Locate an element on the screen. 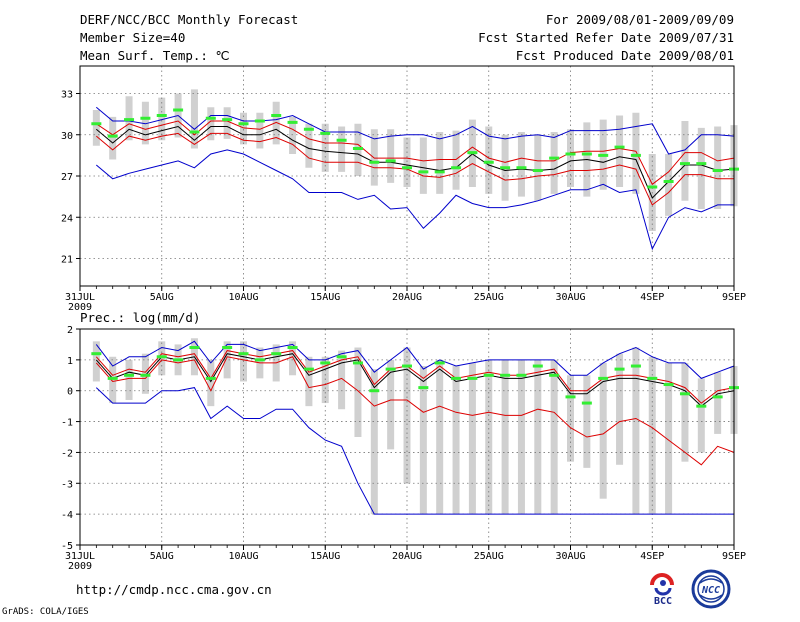 This screenshot has height=622, width=800. y-tick-label: 1 is located at coordinates (70, 361).